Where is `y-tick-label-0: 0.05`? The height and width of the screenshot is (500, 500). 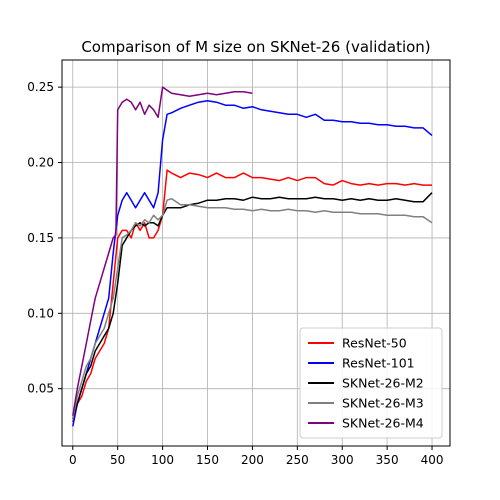
y-tick-label-0: 0.05 is located at coordinates (40, 389).